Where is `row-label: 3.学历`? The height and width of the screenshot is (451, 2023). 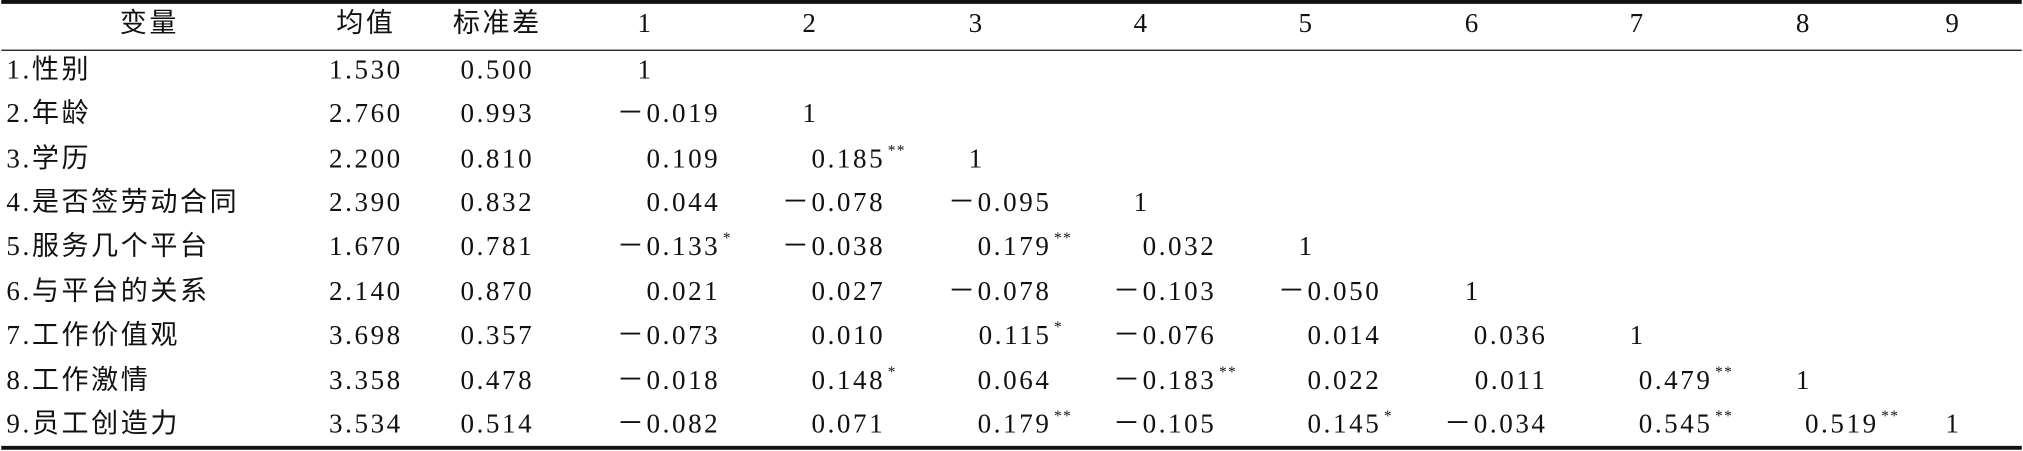 row-label: 3.学历 is located at coordinates (48, 158).